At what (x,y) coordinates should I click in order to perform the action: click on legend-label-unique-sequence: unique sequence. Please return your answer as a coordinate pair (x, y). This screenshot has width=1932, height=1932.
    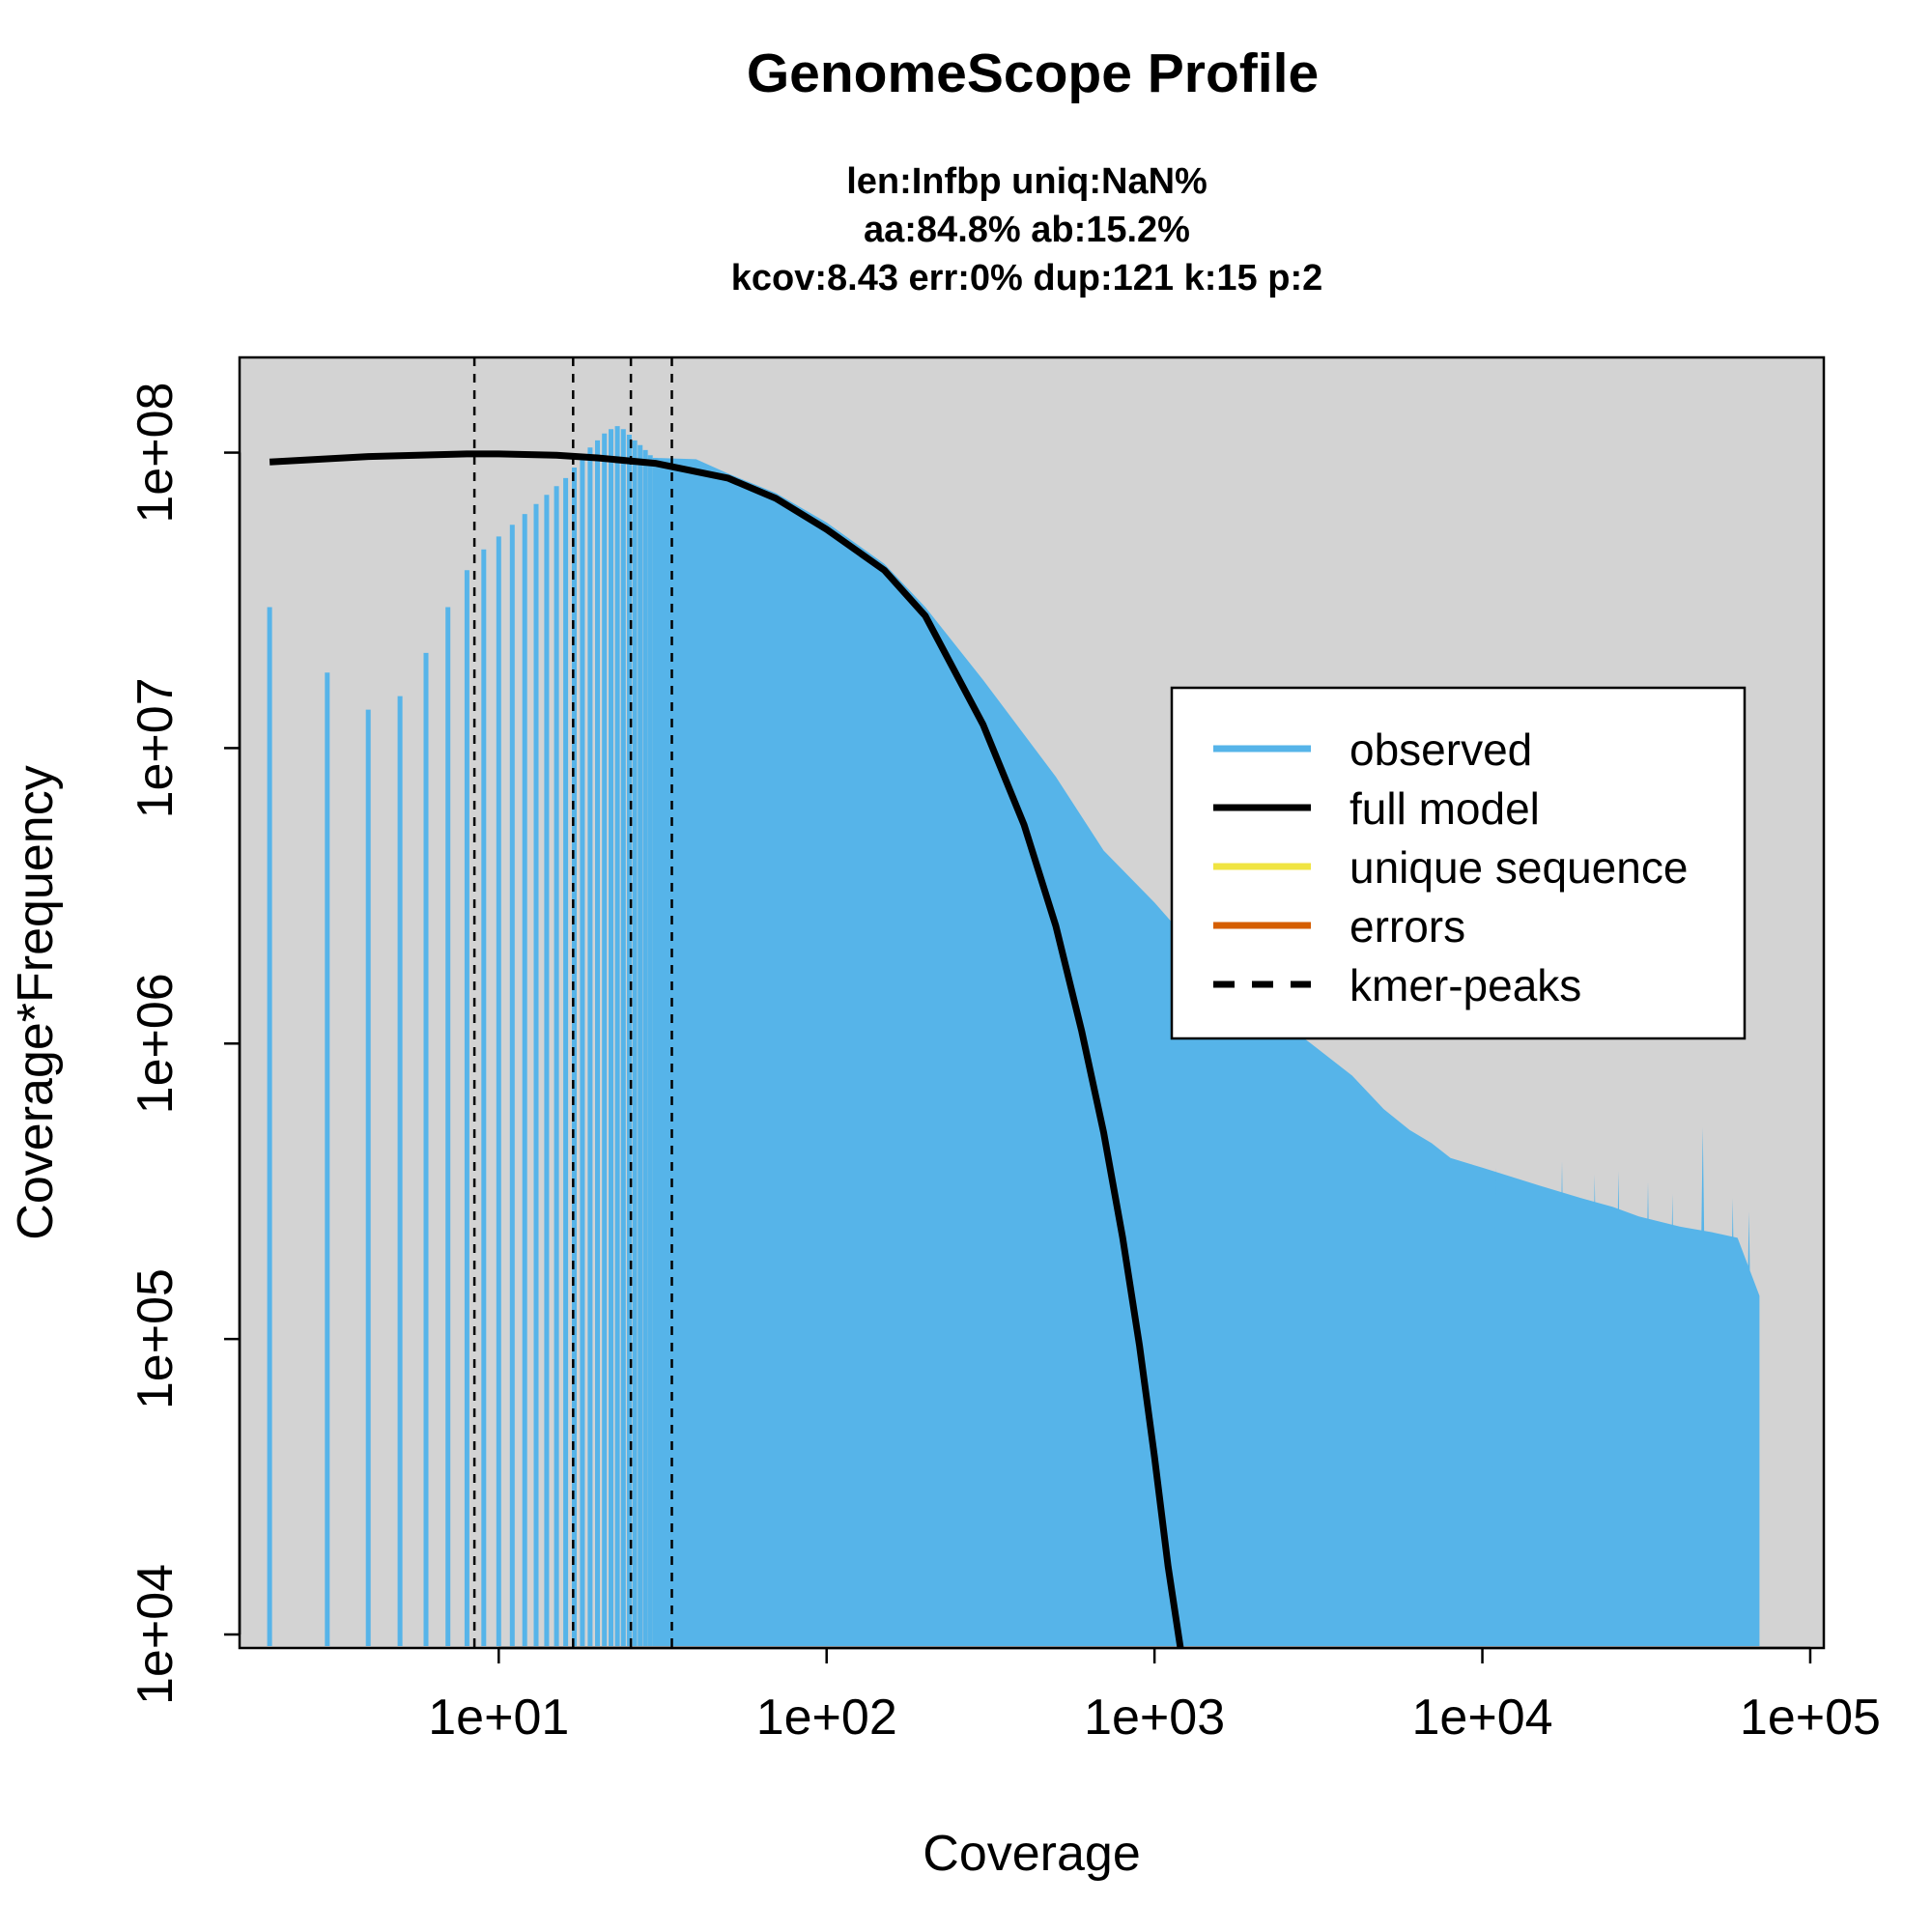
    Looking at the image, I should click on (1519, 867).